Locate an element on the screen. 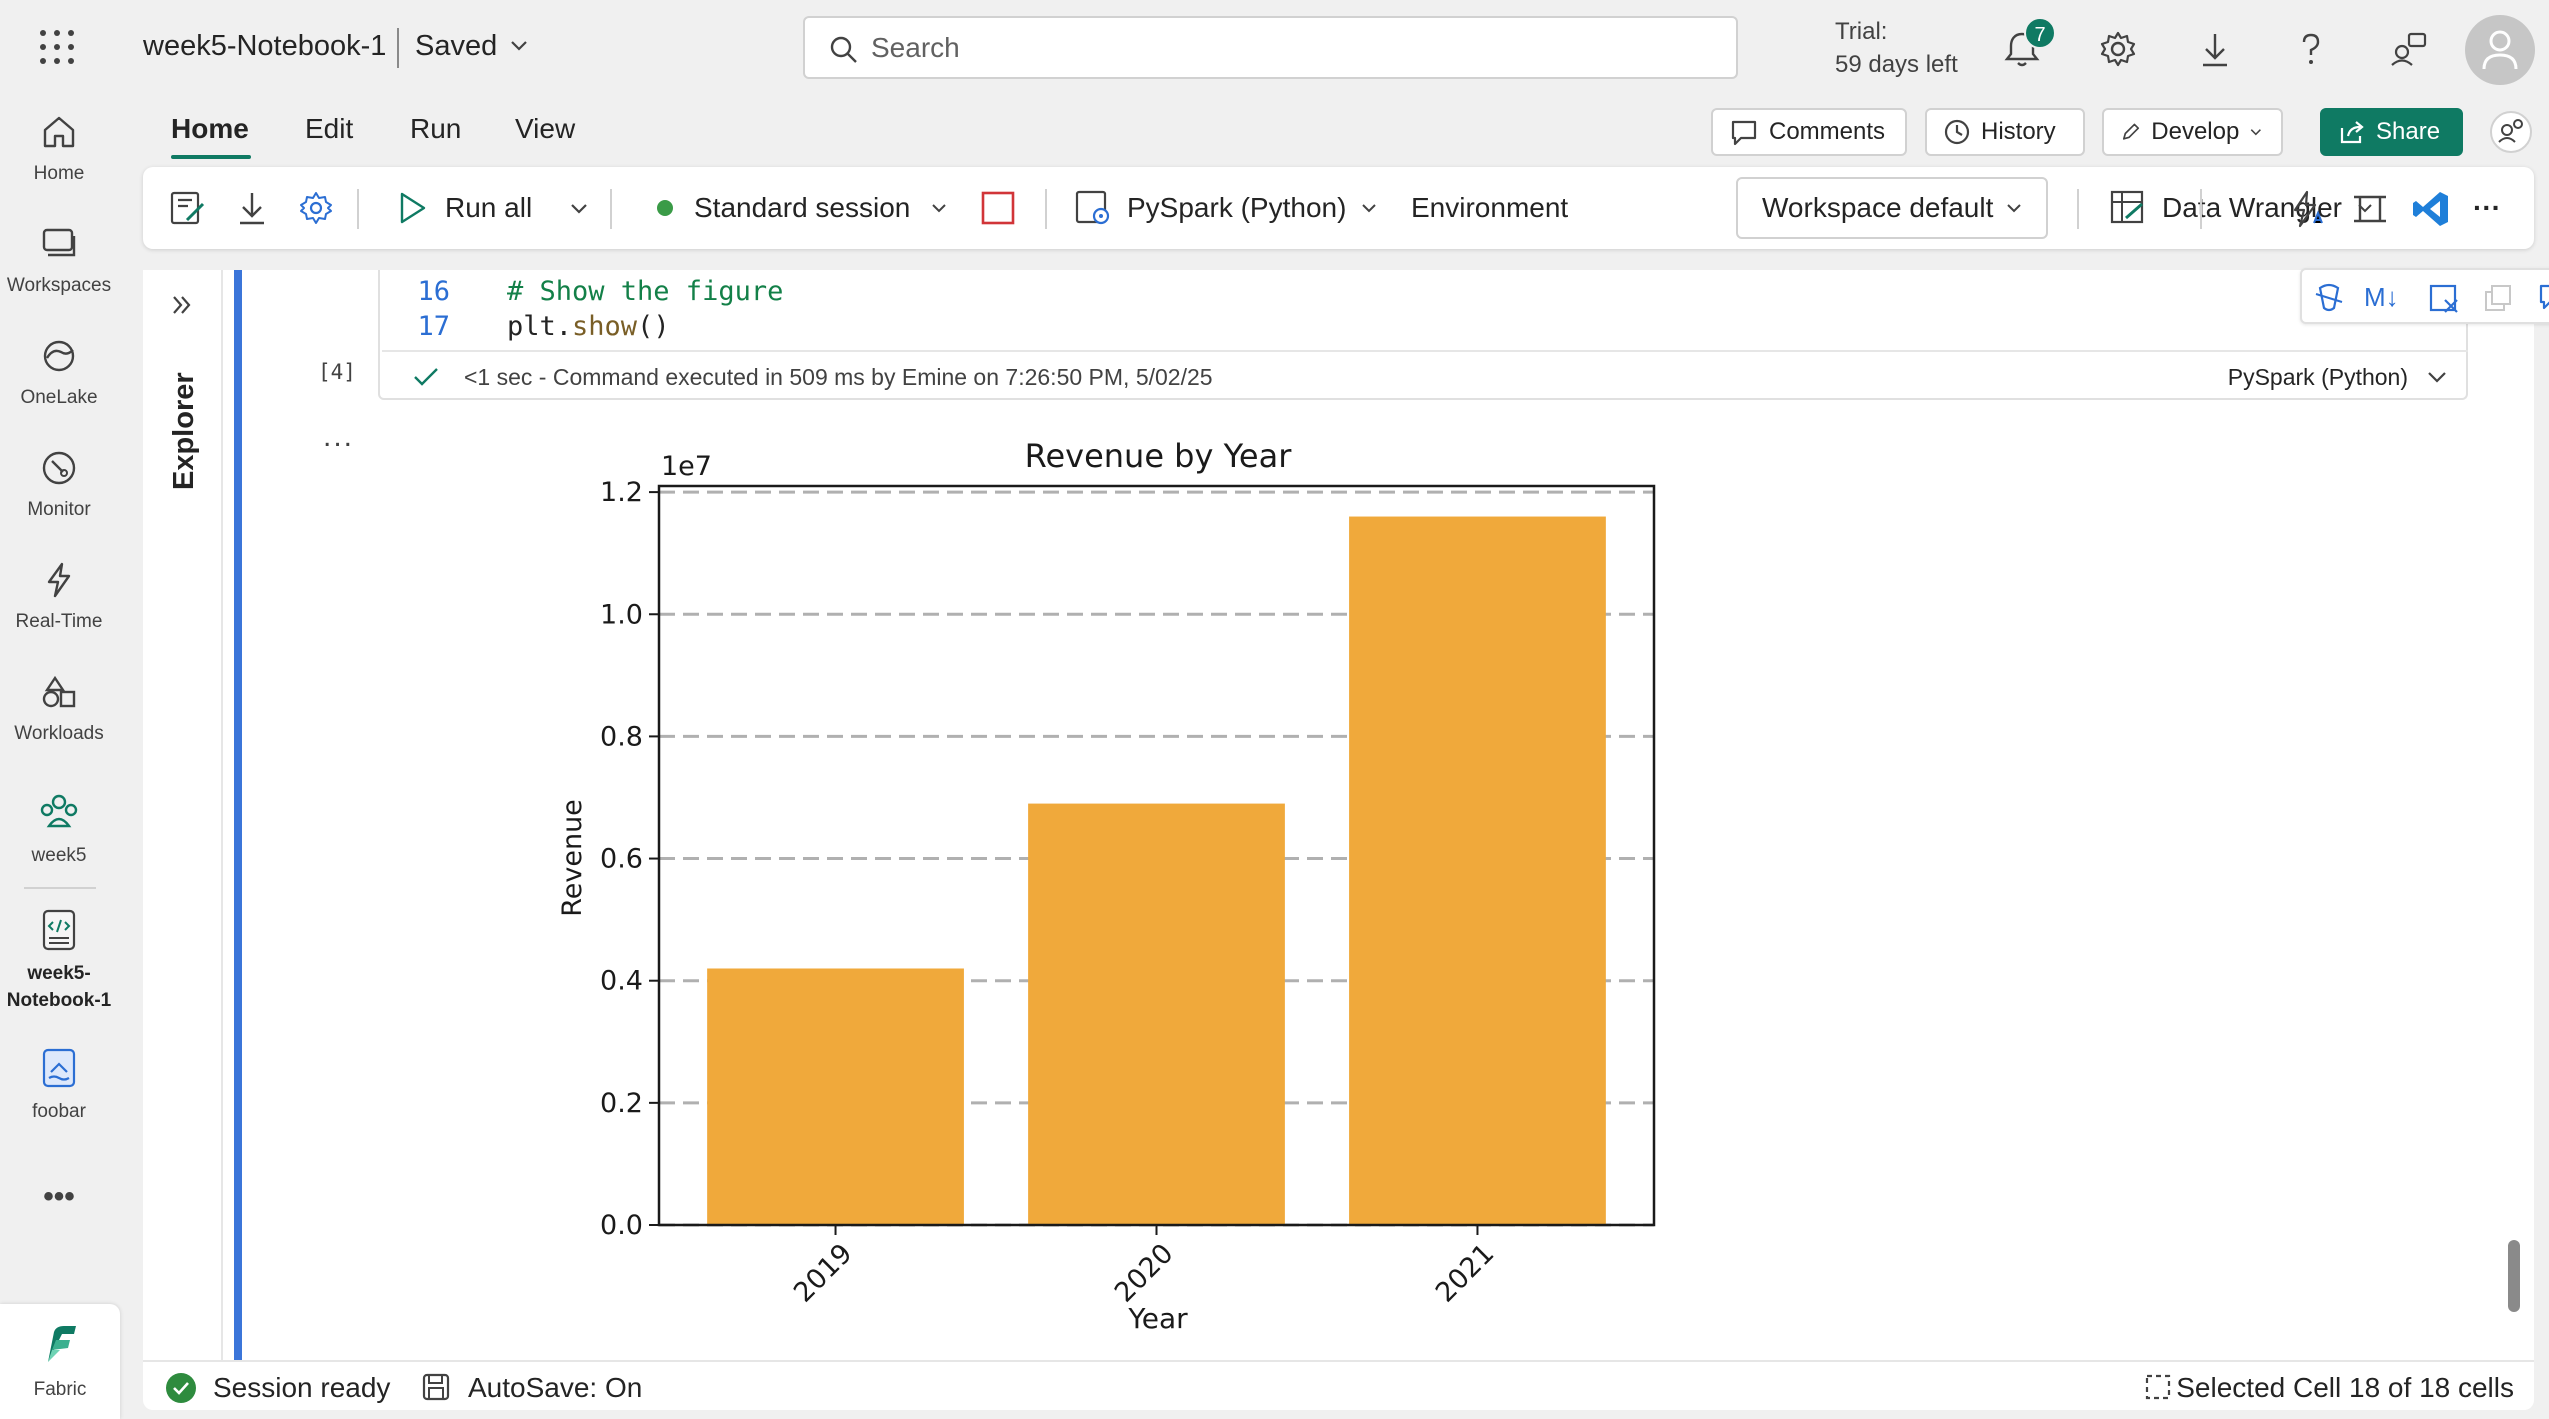  tab-run: Run is located at coordinates (436, 128).